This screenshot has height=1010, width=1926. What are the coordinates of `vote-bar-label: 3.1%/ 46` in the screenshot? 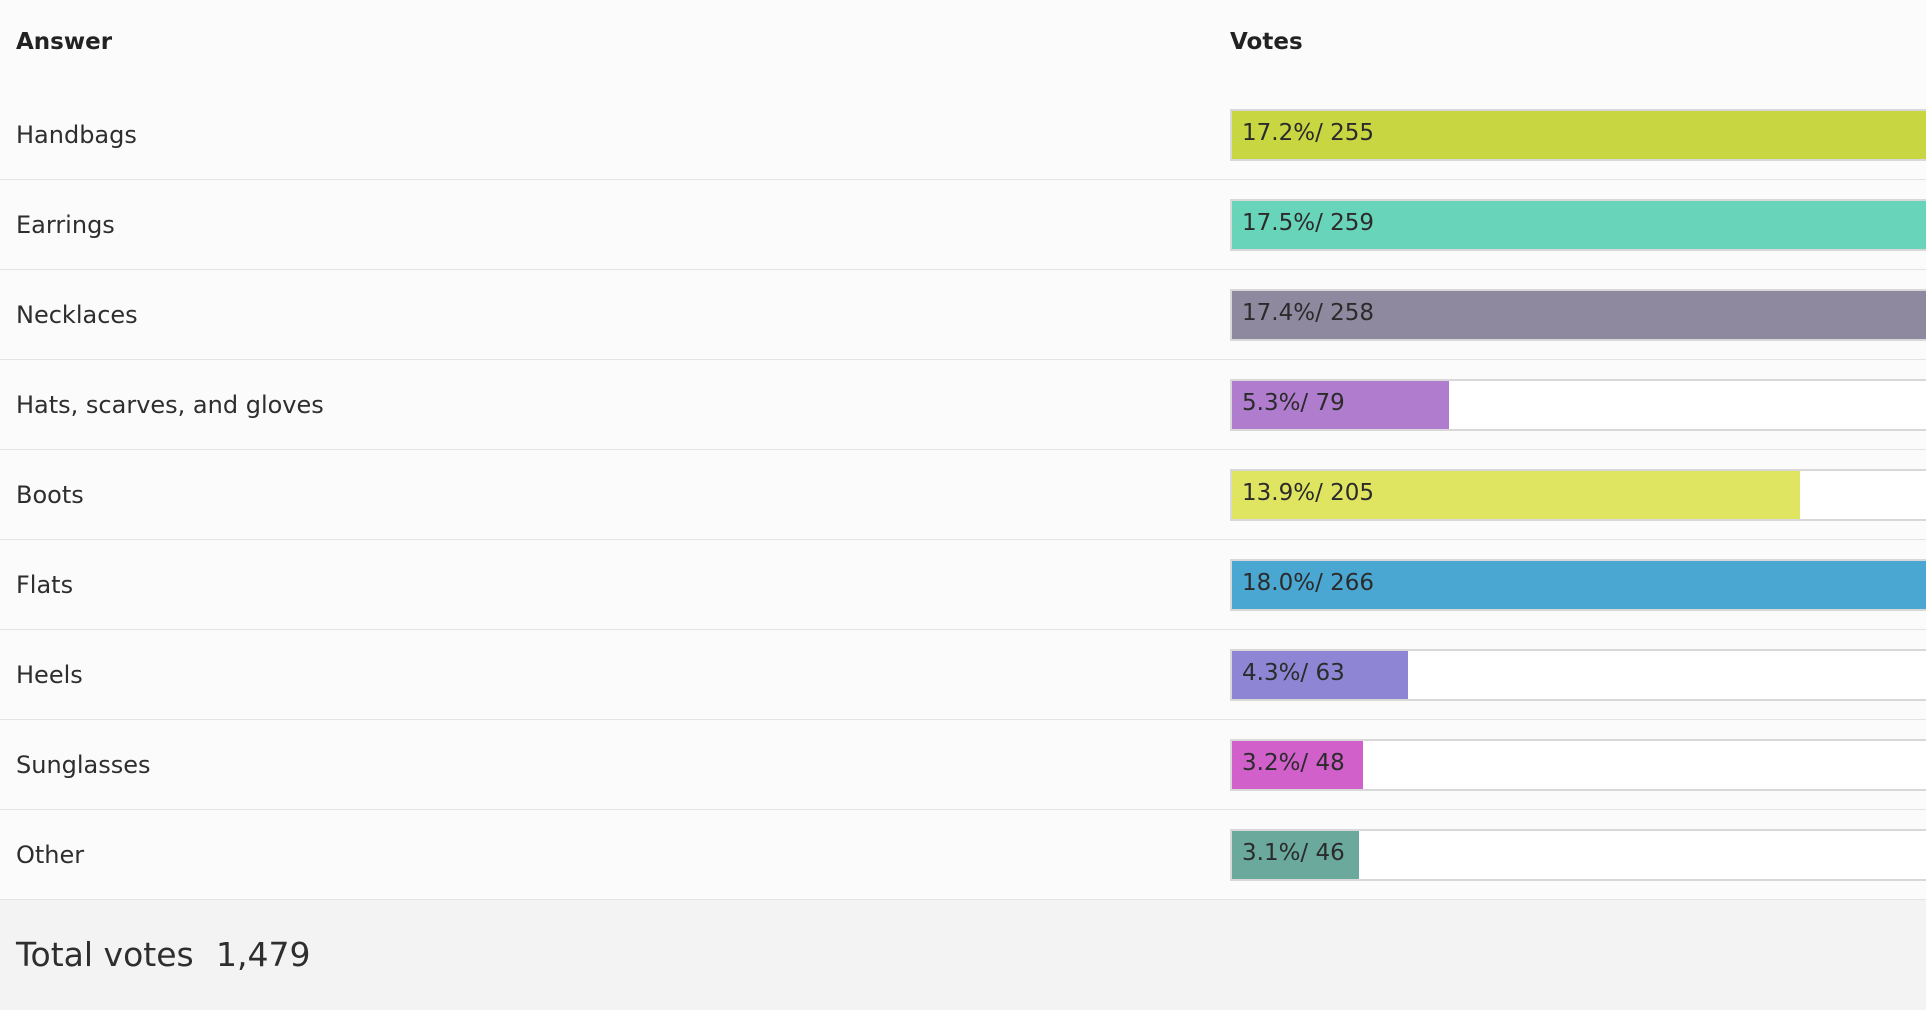 It's located at (1293, 853).